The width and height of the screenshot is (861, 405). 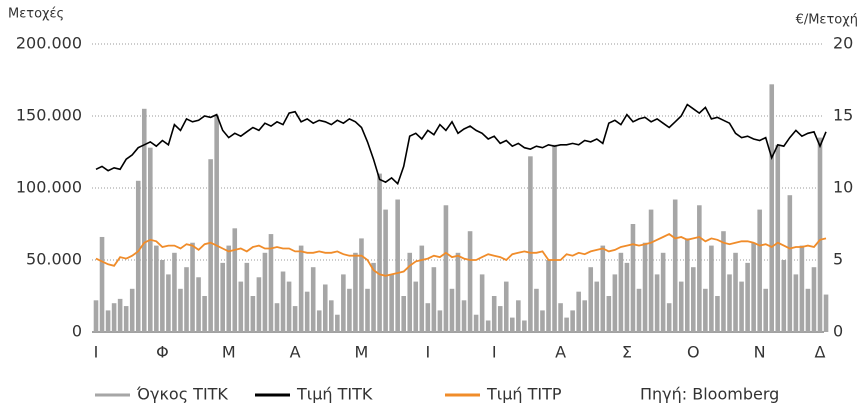 What do you see at coordinates (49, 43) in the screenshot?
I see `y-tick-label: 200.000` at bounding box center [49, 43].